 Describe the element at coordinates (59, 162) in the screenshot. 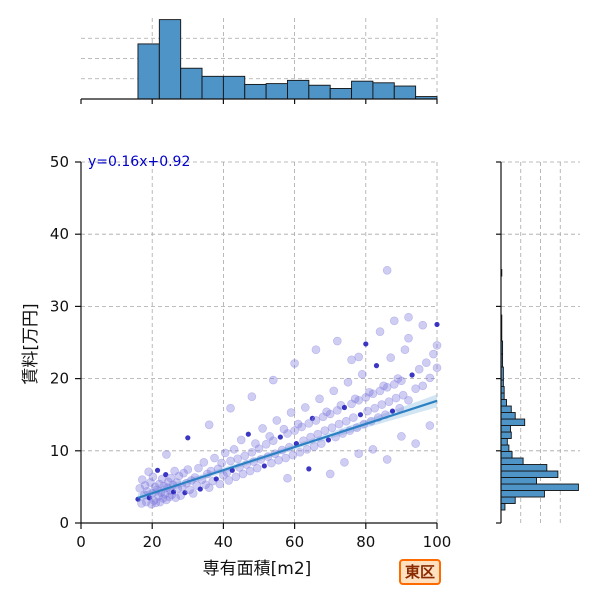

I see `y-tick-label: 50` at that location.